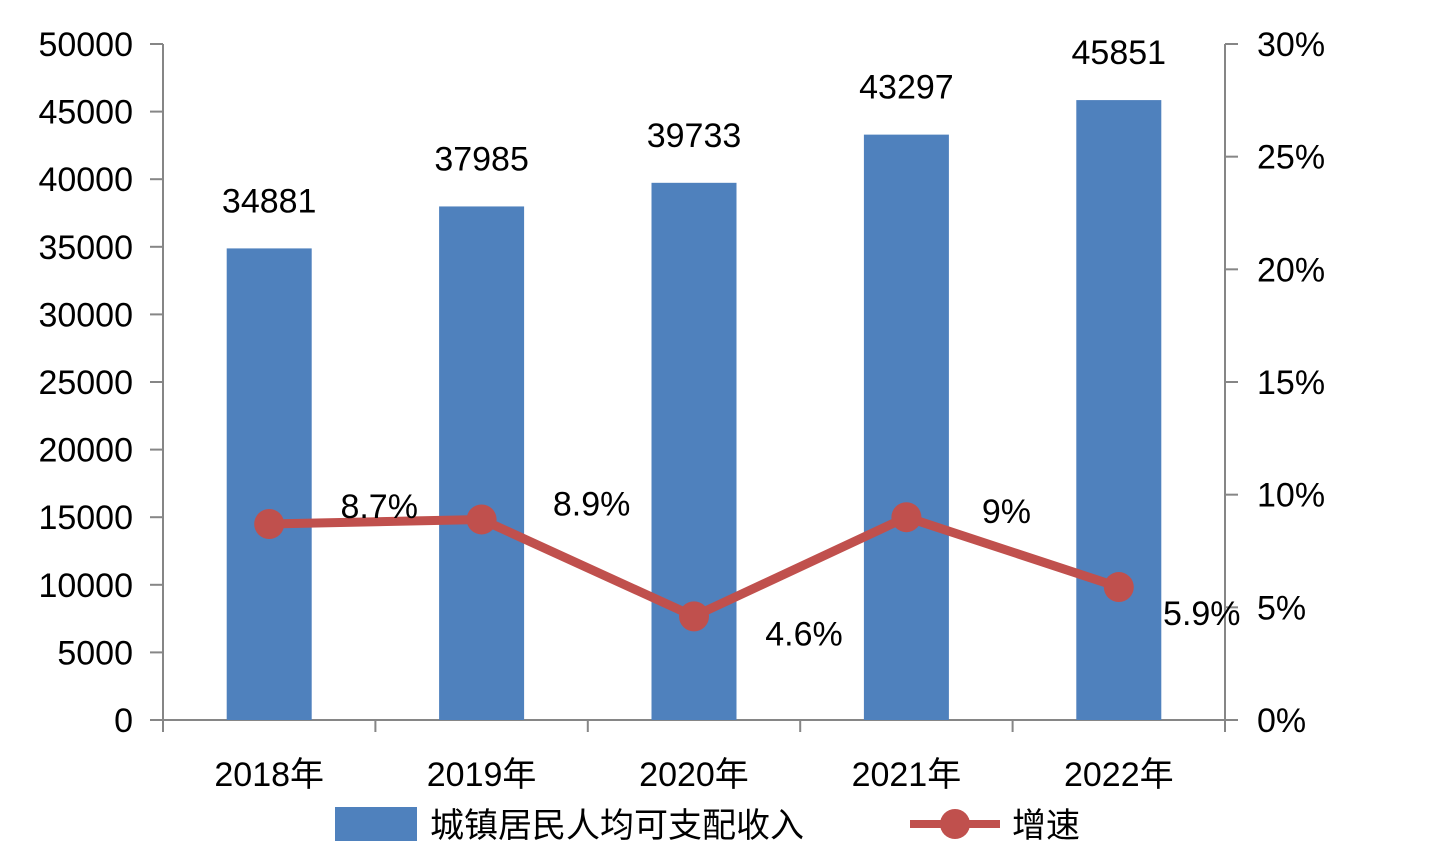  What do you see at coordinates (1119, 775) in the screenshot?
I see `x-tick-label: 2022年` at bounding box center [1119, 775].